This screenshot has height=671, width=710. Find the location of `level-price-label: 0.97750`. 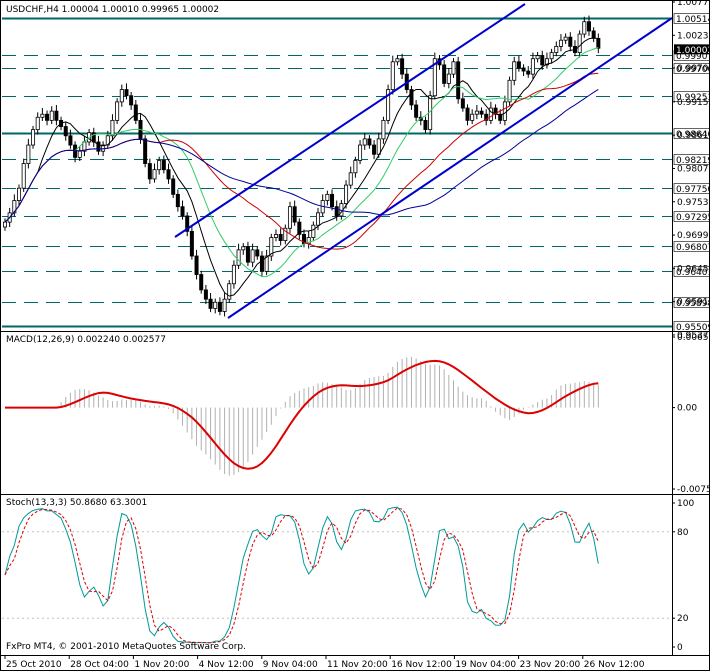

level-price-label: 0.97750 is located at coordinates (693, 190).